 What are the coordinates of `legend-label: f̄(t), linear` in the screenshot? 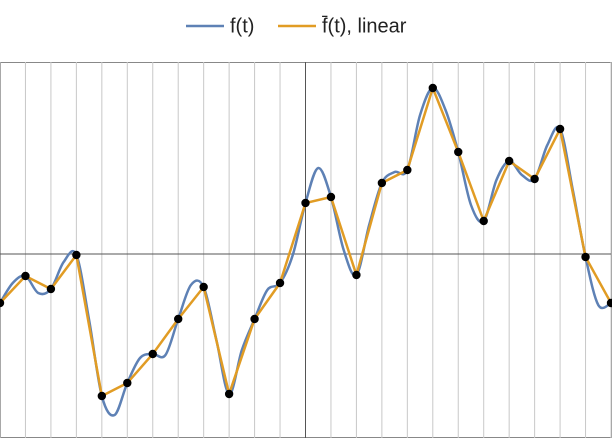 It's located at (364, 25).